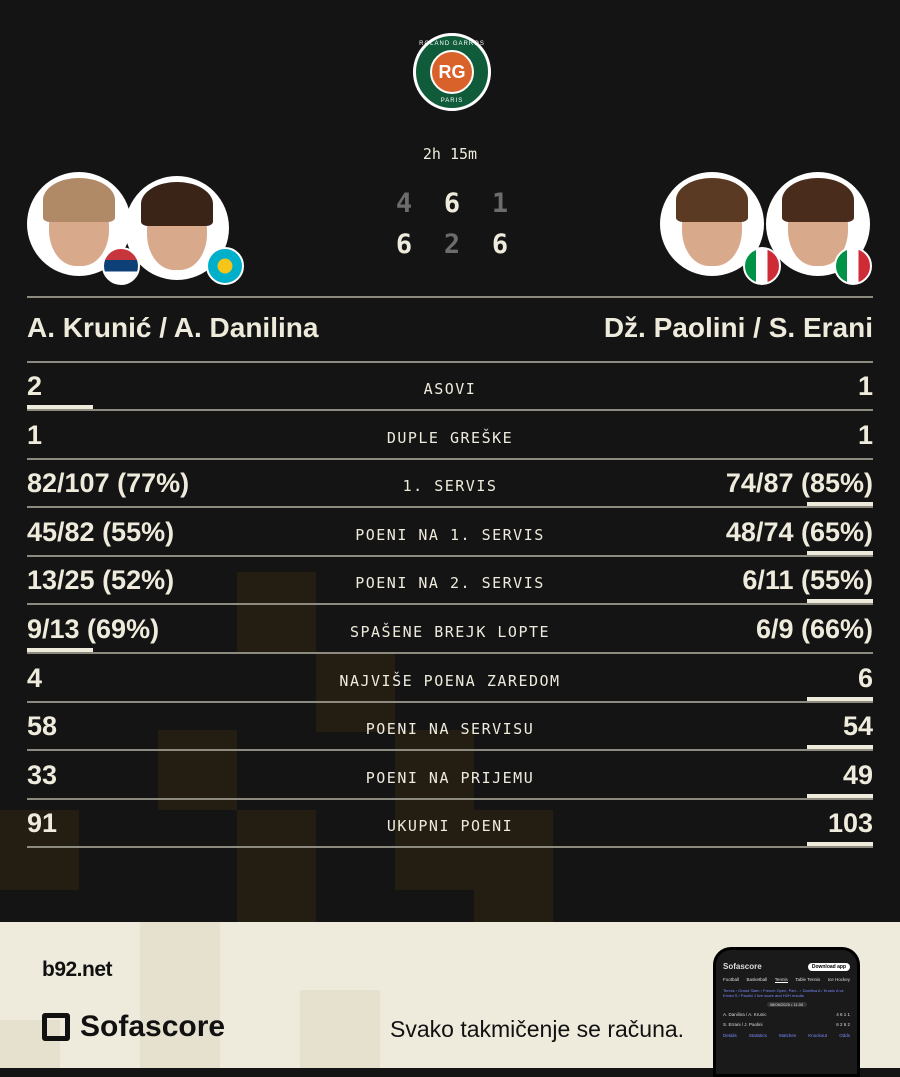  Describe the element at coordinates (35, 434) in the screenshot. I see `home-stat-value: 1` at that location.